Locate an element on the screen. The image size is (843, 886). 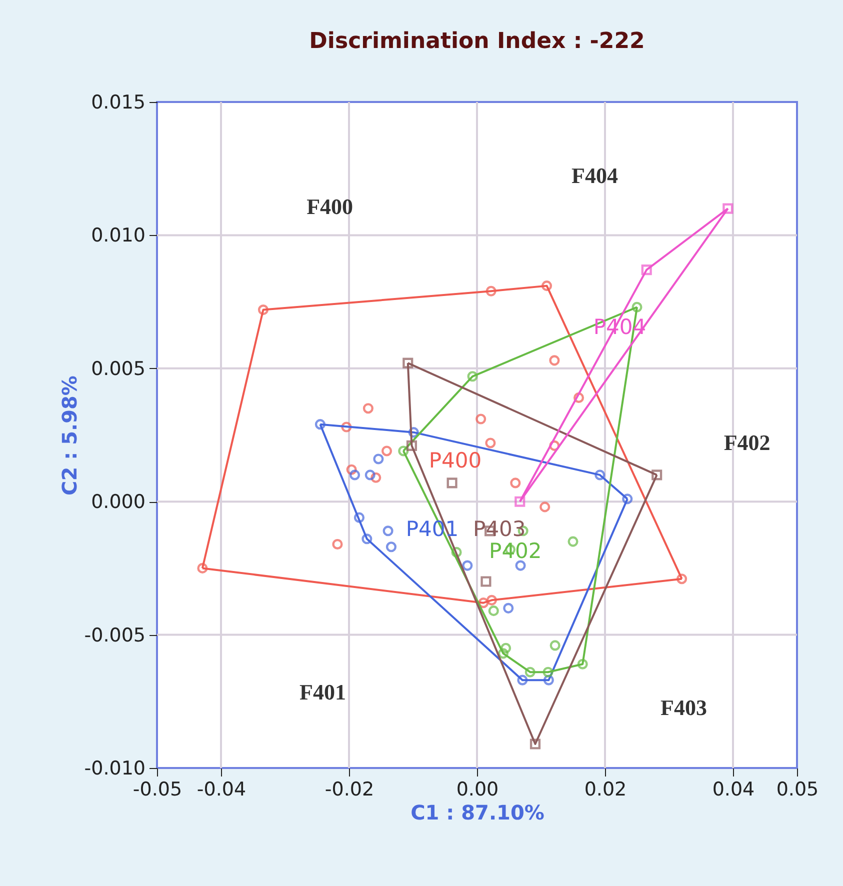
annotation: F401 is located at coordinates (323, 692).